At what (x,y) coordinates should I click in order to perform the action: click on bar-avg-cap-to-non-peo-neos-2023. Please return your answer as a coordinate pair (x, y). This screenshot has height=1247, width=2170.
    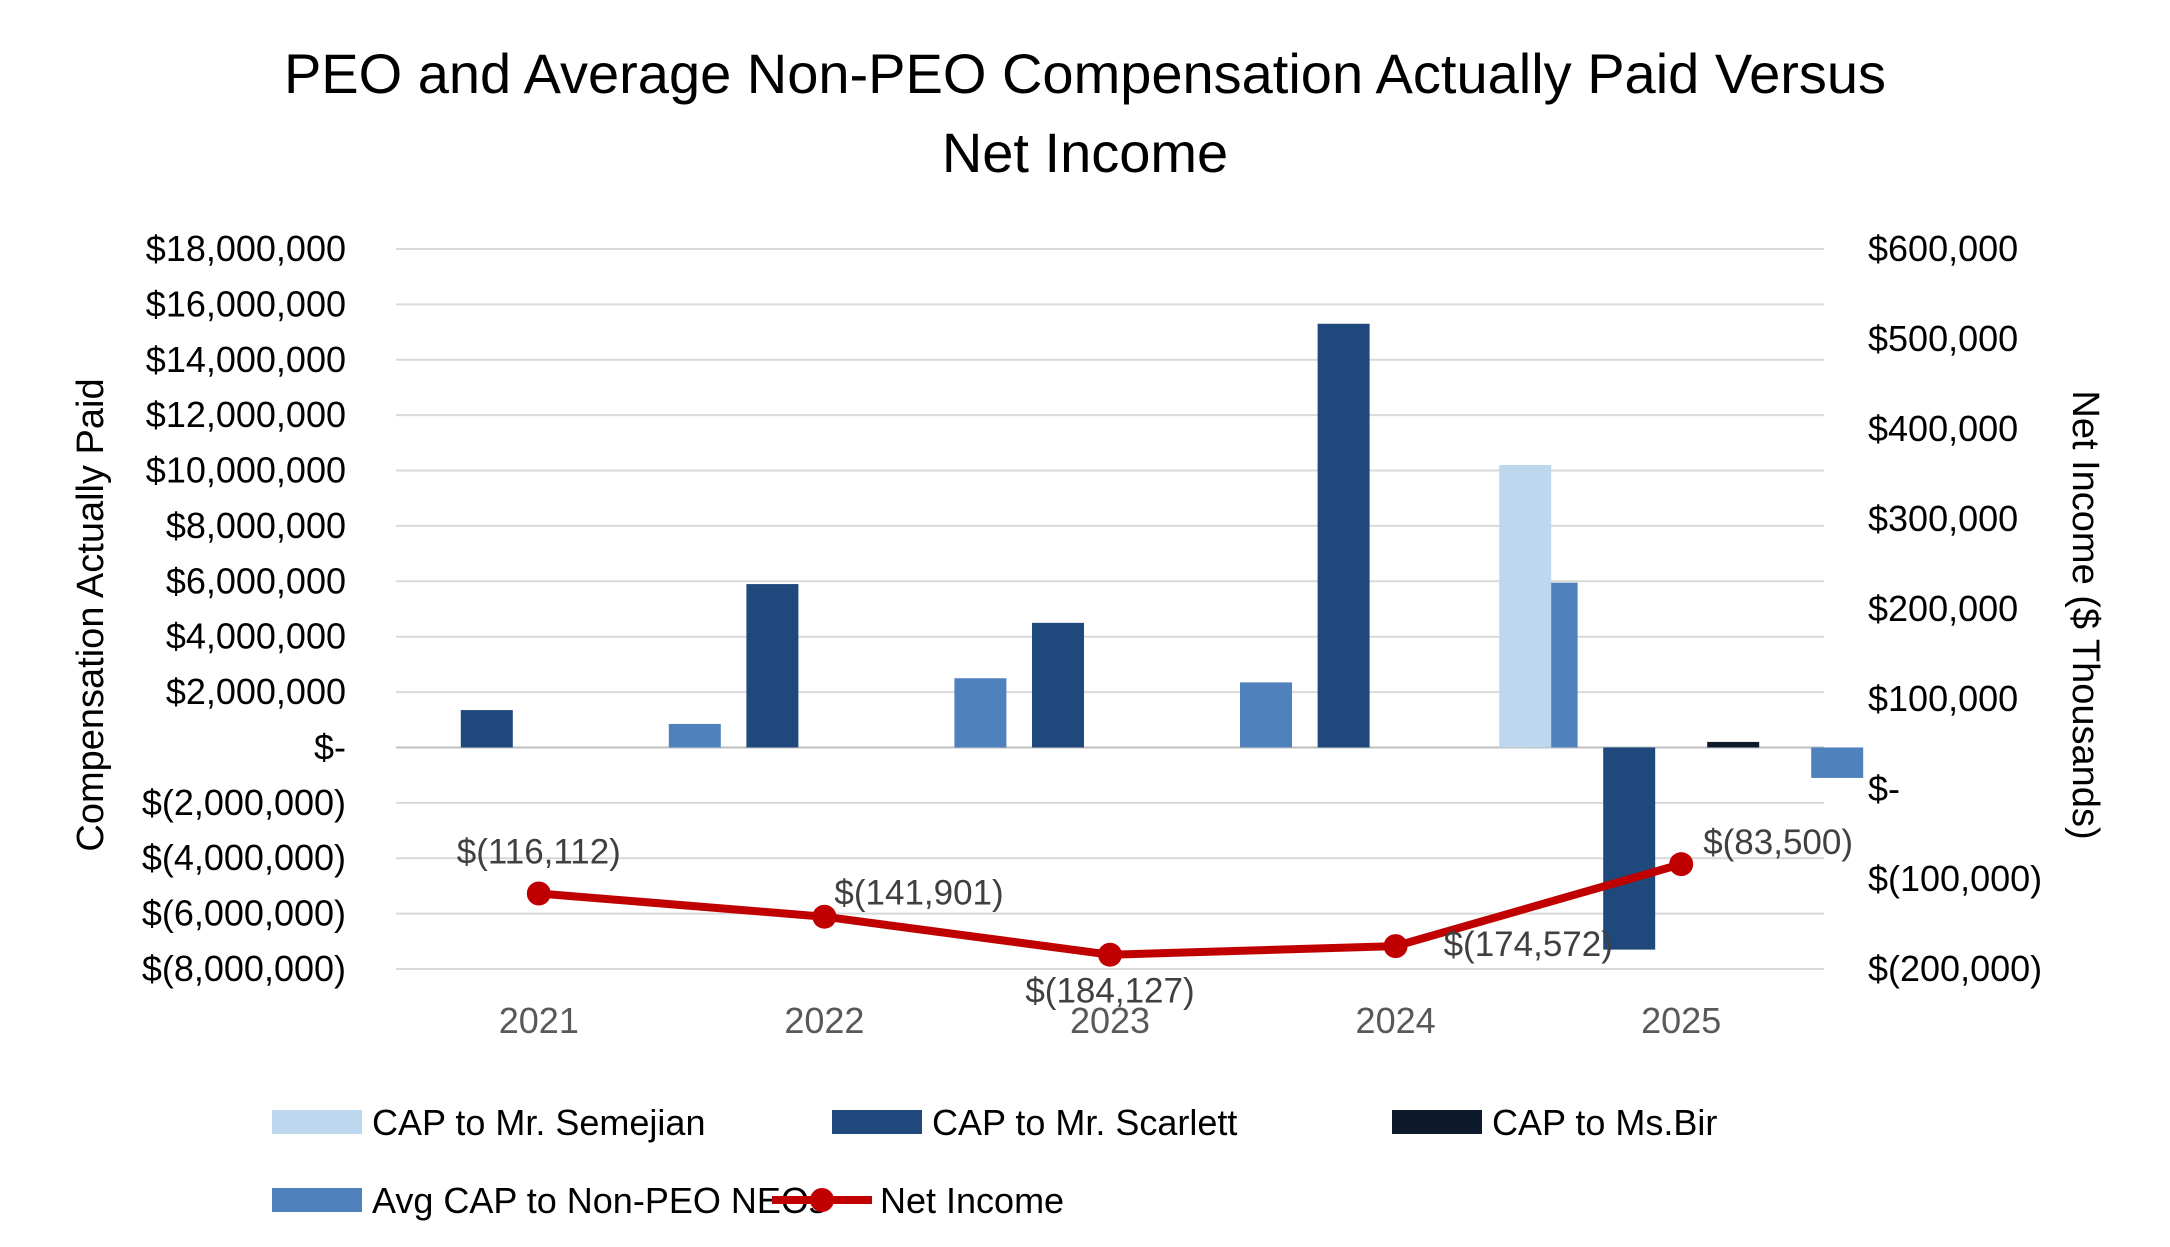
    Looking at the image, I should click on (1266, 715).